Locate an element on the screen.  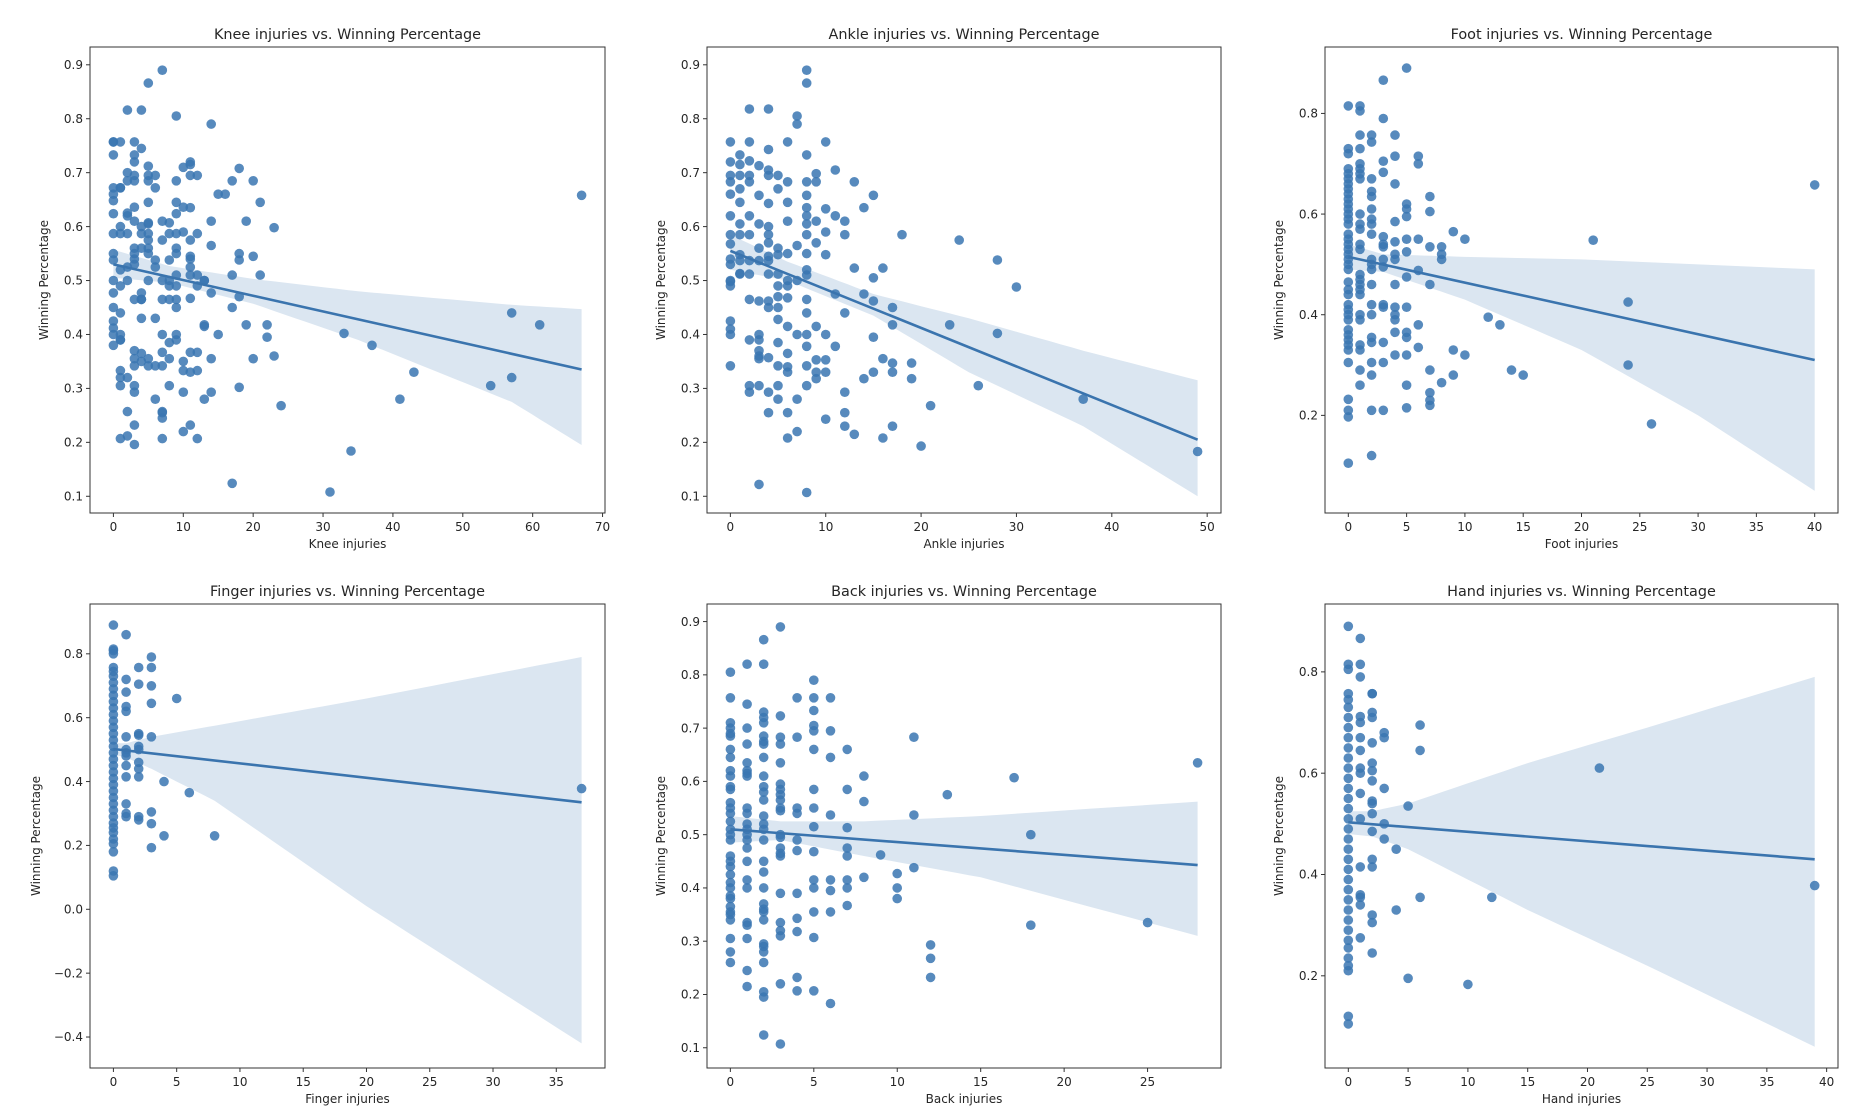
chart-title: Finger injuries vs. Winning Percentage is located at coordinates (347, 592).